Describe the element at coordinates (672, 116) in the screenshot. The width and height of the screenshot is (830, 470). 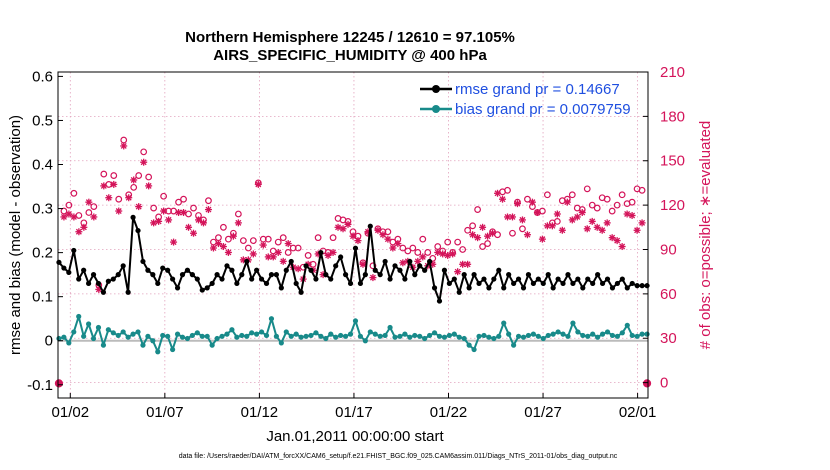
I see `right-tick-label: 180` at that location.